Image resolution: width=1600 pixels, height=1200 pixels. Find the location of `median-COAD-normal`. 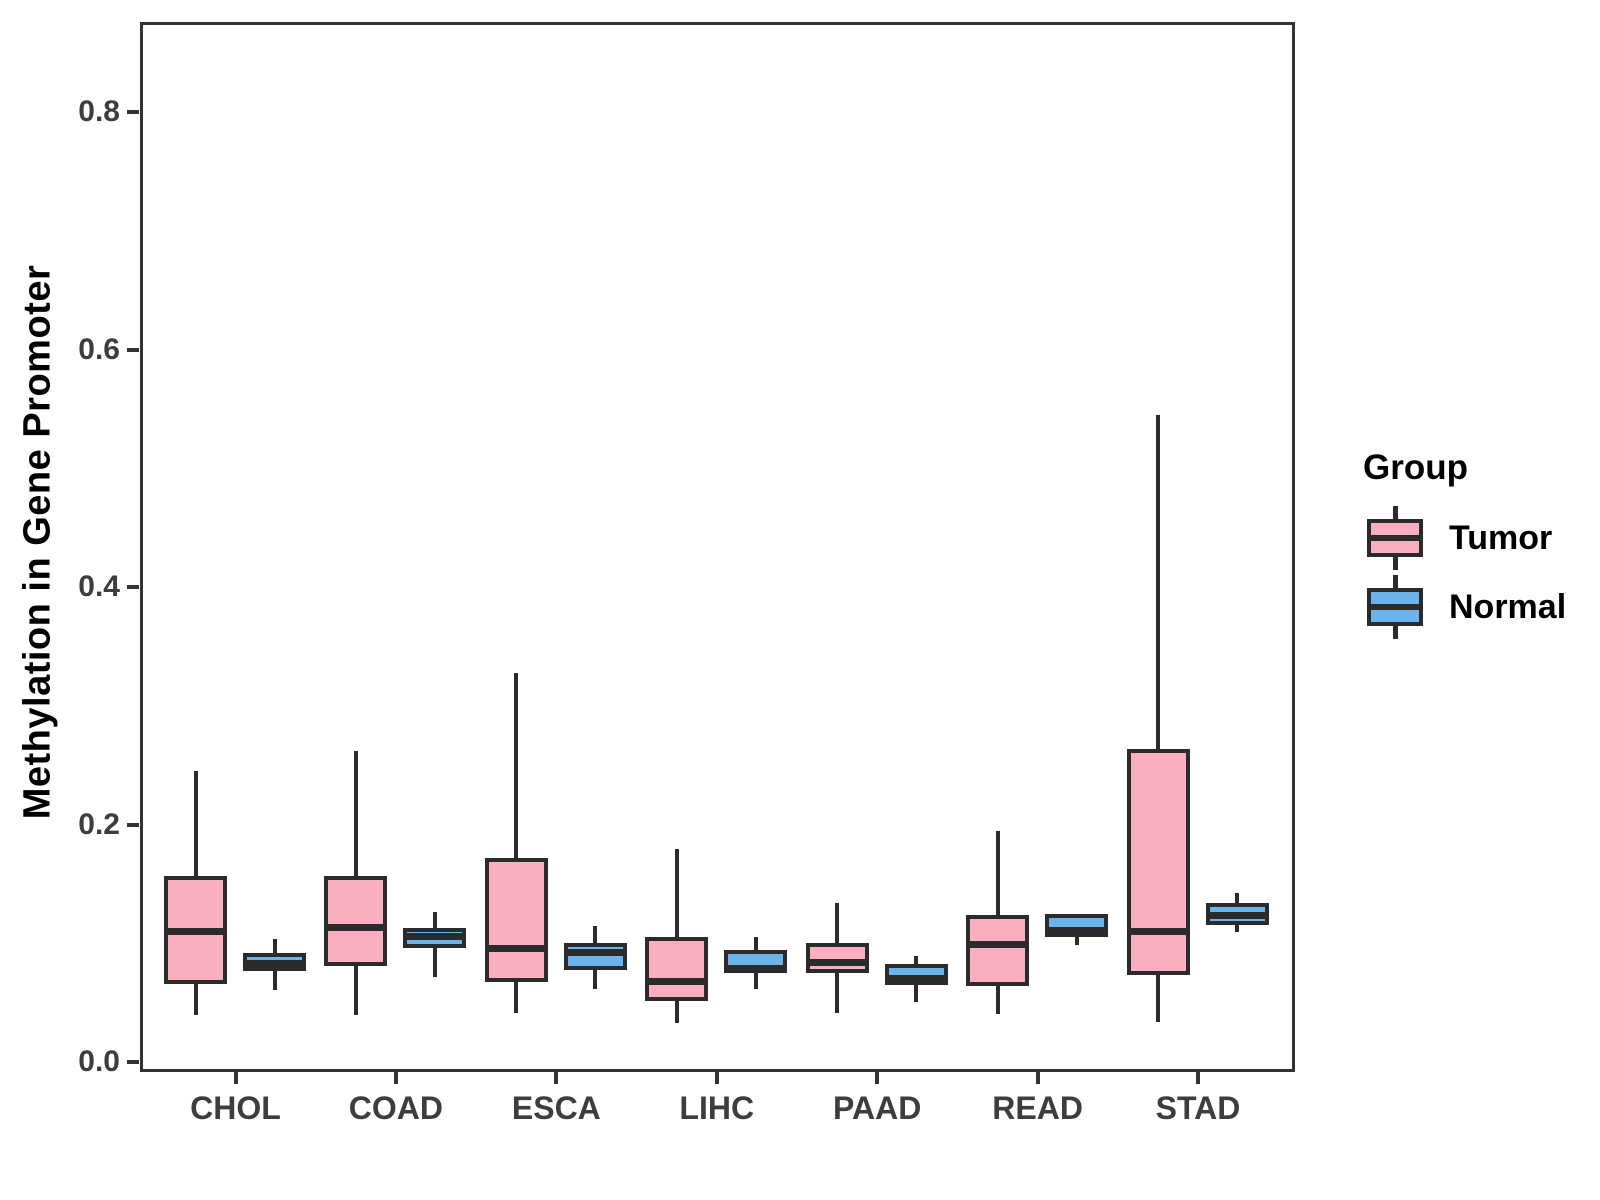

median-COAD-normal is located at coordinates (435, 937).